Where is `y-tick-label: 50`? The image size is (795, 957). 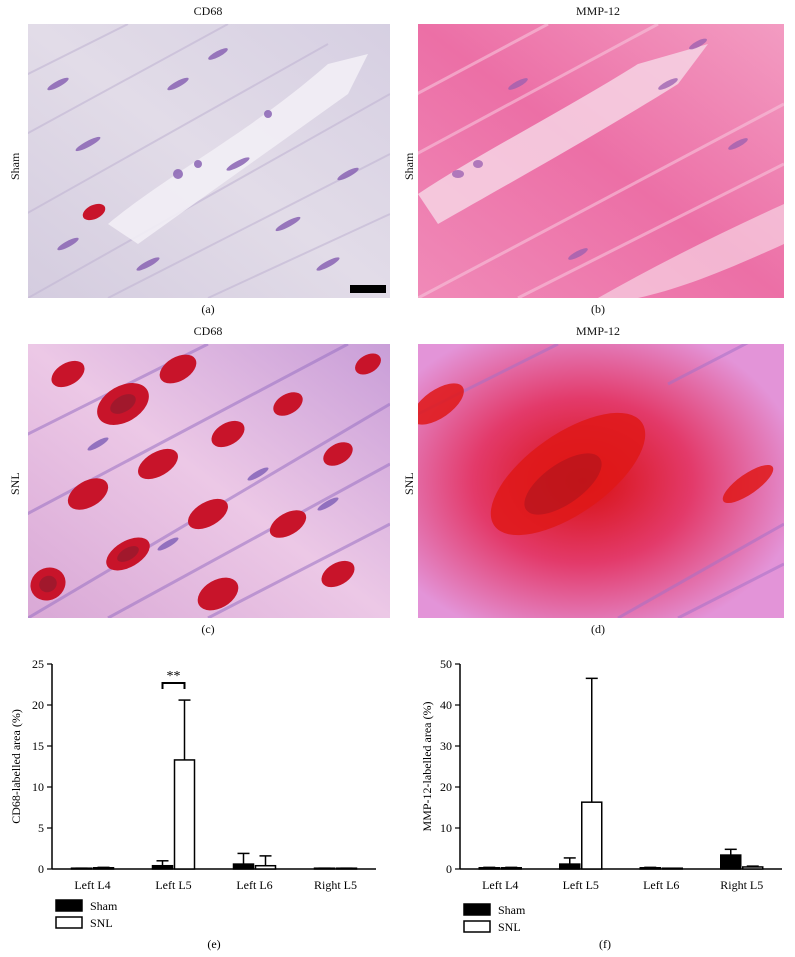 y-tick-label: 50 is located at coordinates (446, 664).